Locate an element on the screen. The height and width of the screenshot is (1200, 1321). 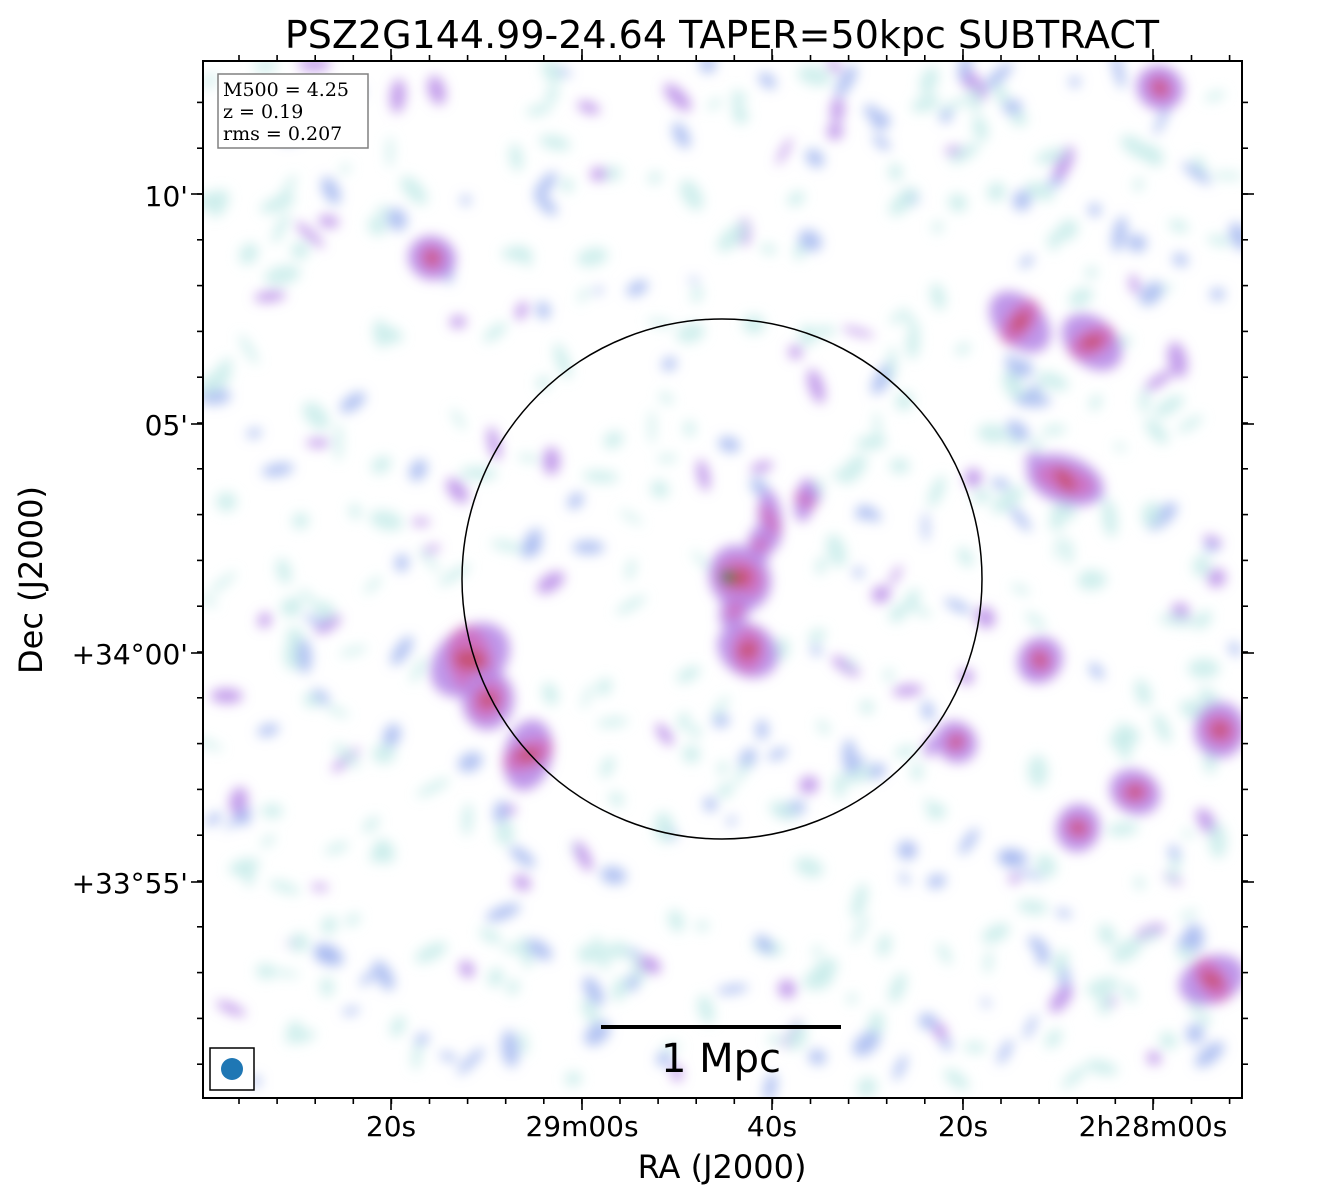
scale-bar: 1 Mpc is located at coordinates (721, 1053).